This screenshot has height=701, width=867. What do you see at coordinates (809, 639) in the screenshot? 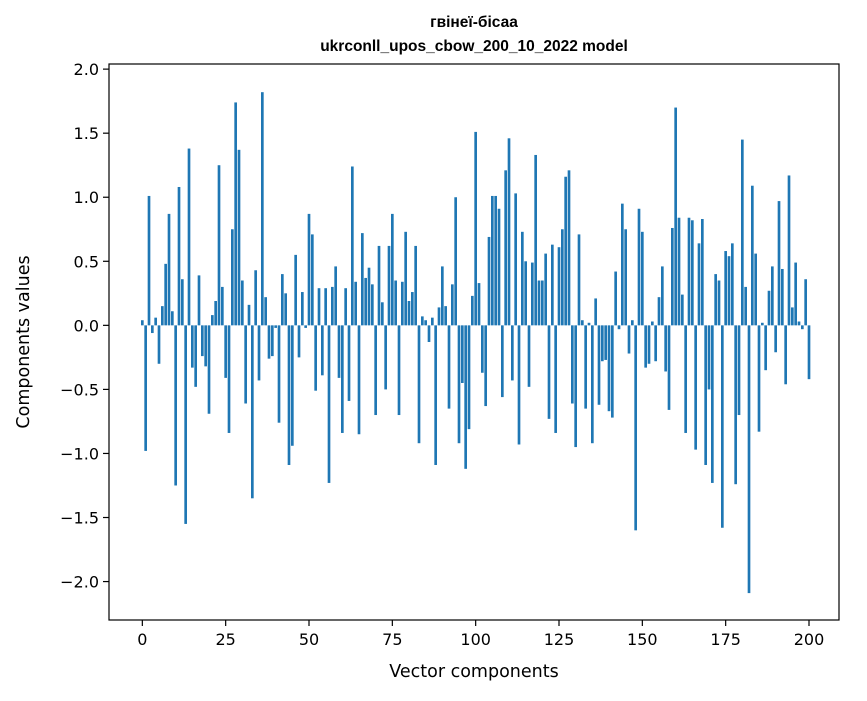
I see `x-tick-label: 200` at bounding box center [809, 639].